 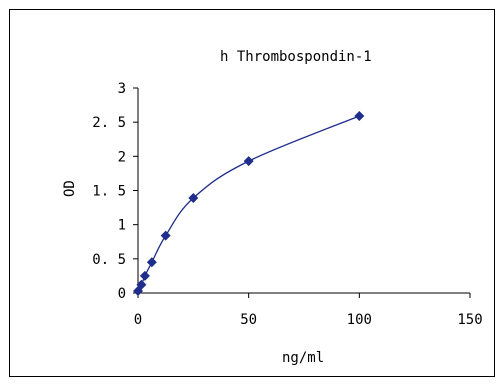 What do you see at coordinates (109, 123) in the screenshot?
I see `y-tick-label: 2. 5` at bounding box center [109, 123].